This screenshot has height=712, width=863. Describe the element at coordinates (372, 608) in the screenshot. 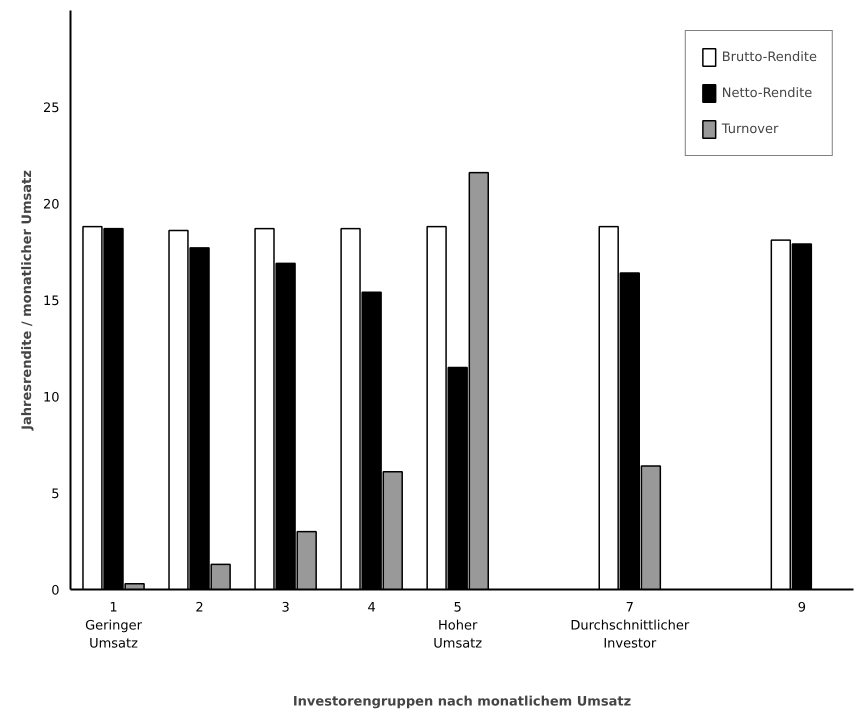

I see `x-tick-label: 4` at that location.